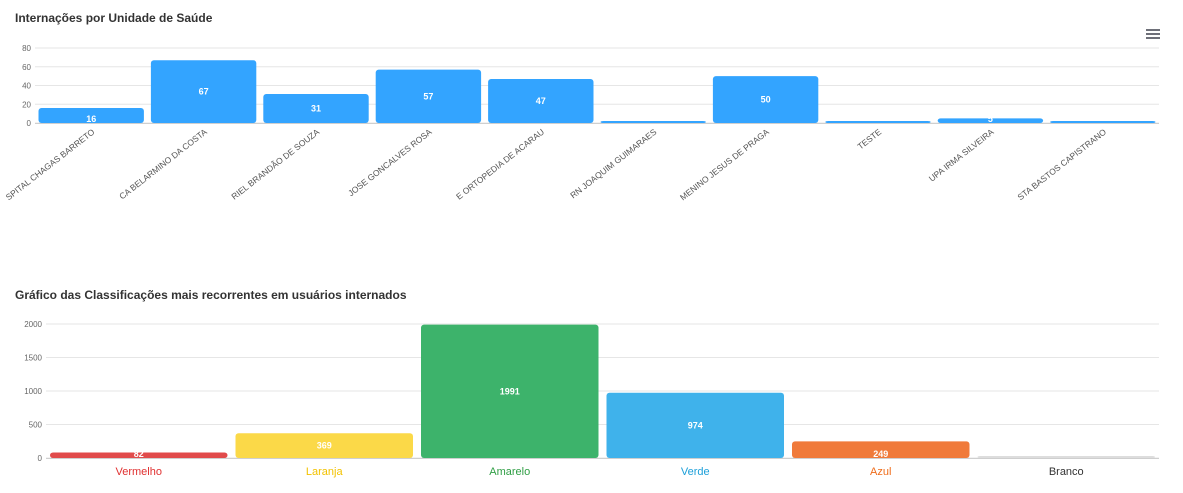  I want to click on y-tick-label: 500, so click(36, 425).